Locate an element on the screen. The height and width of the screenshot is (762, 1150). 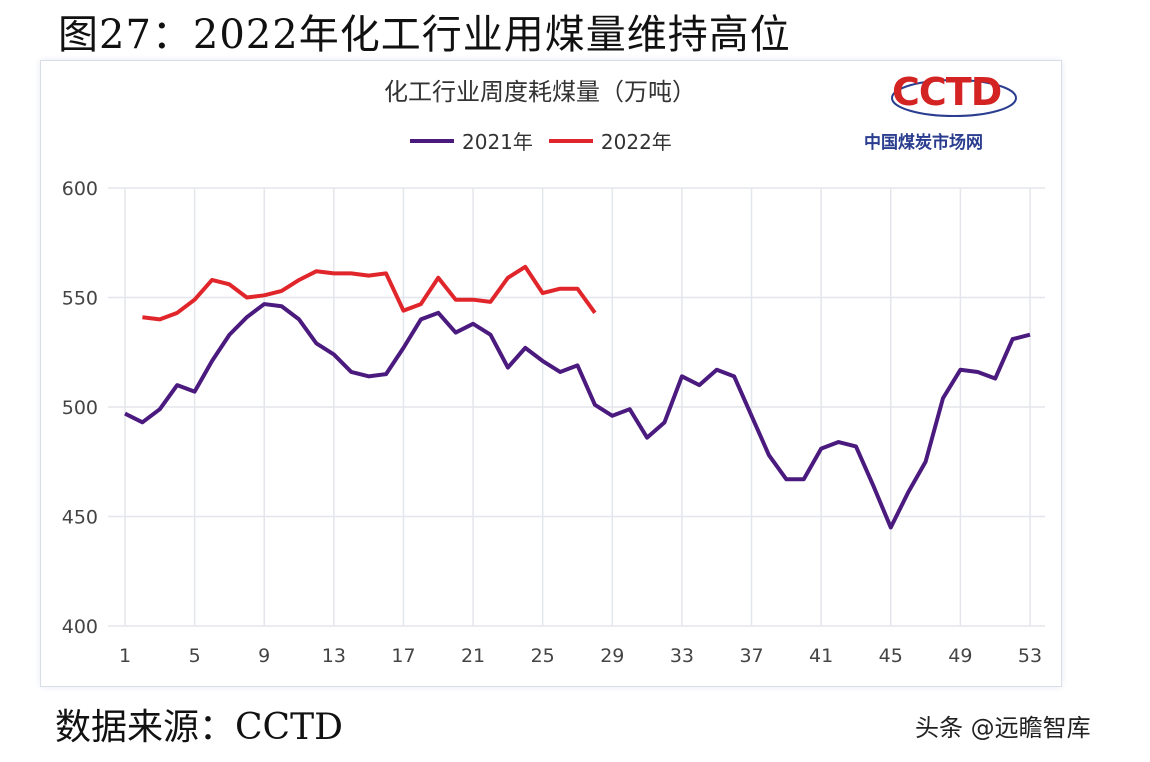
y-tick-label: 500 is located at coordinates (80, 408).